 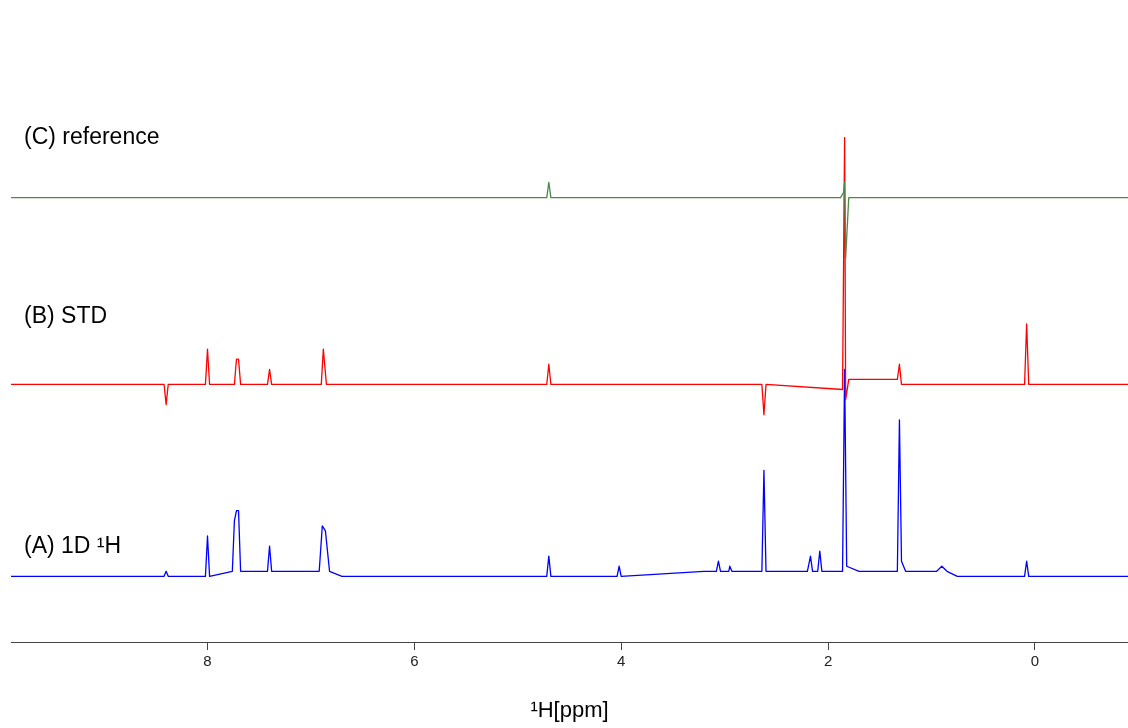 I want to click on x-tick-label: 8, so click(x=207, y=661).